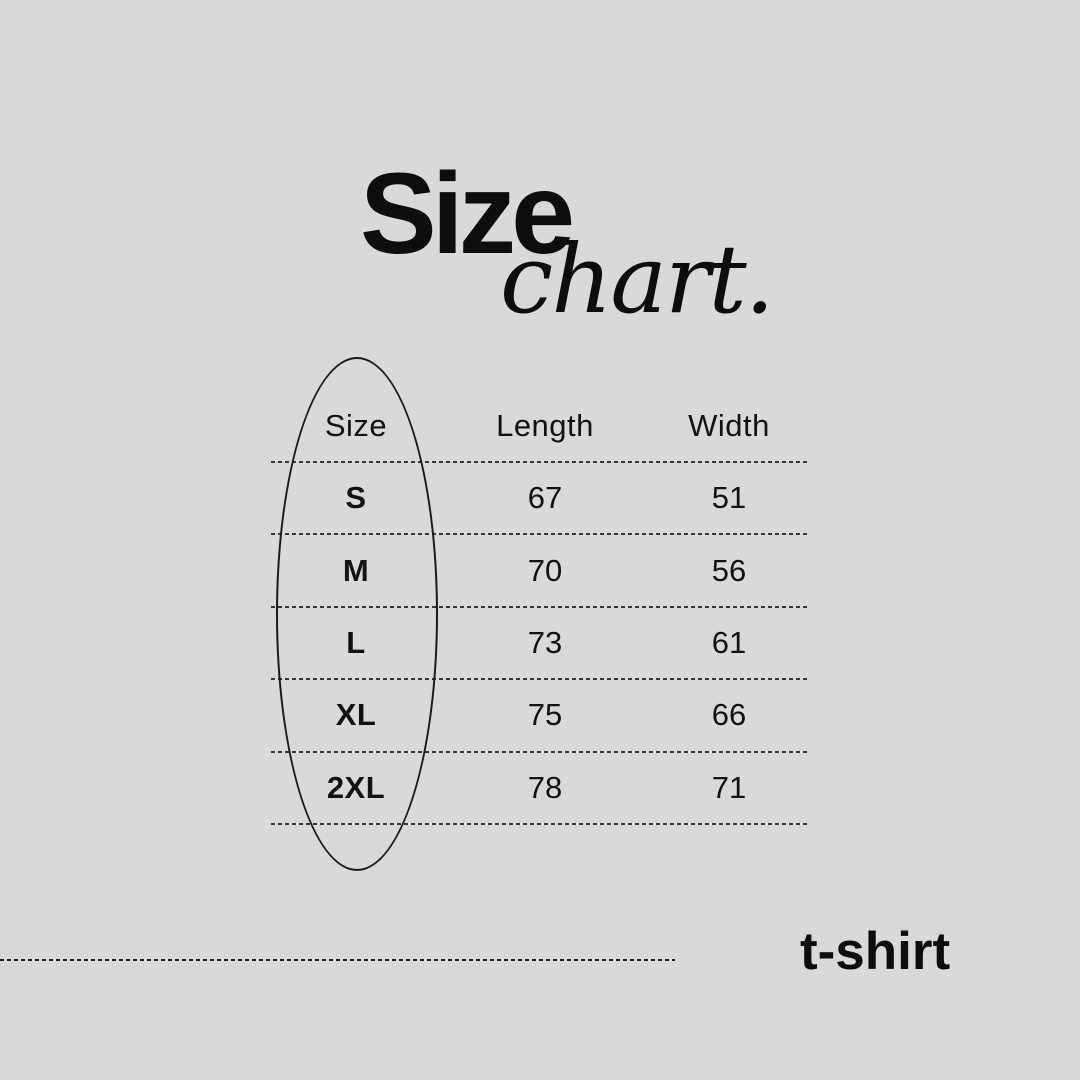  I want to click on width-cell: 71, so click(729, 787).